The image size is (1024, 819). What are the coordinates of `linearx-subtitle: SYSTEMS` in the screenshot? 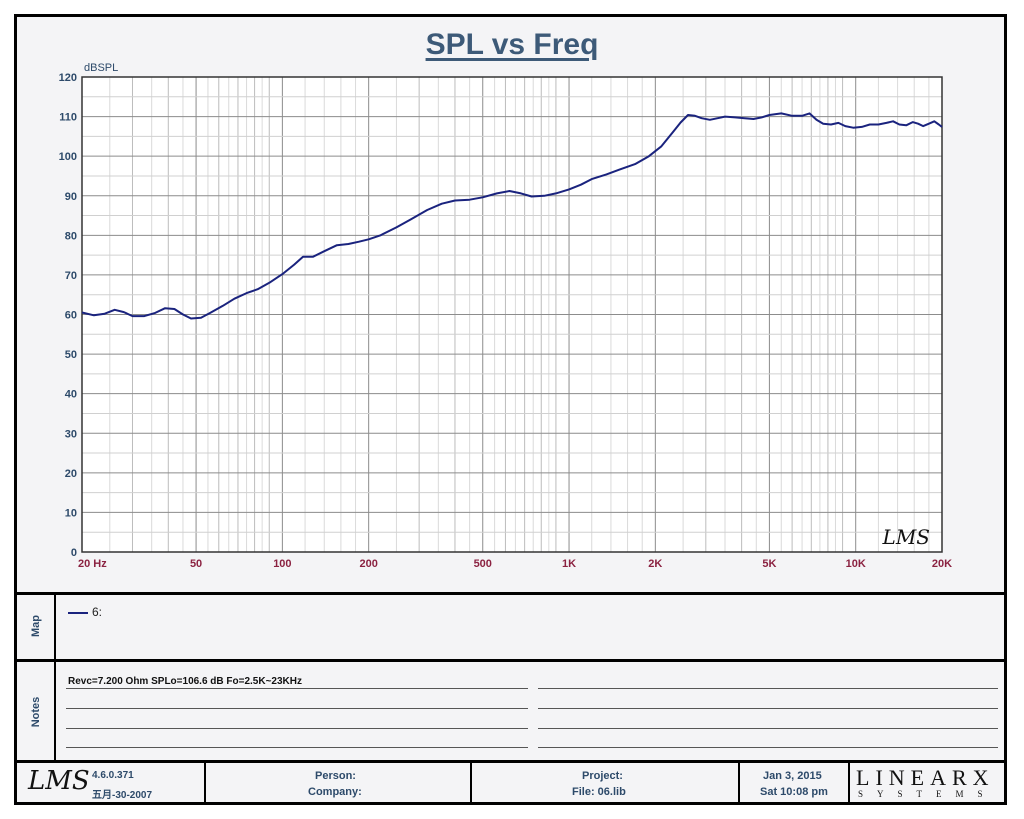 It's located at (927, 794).